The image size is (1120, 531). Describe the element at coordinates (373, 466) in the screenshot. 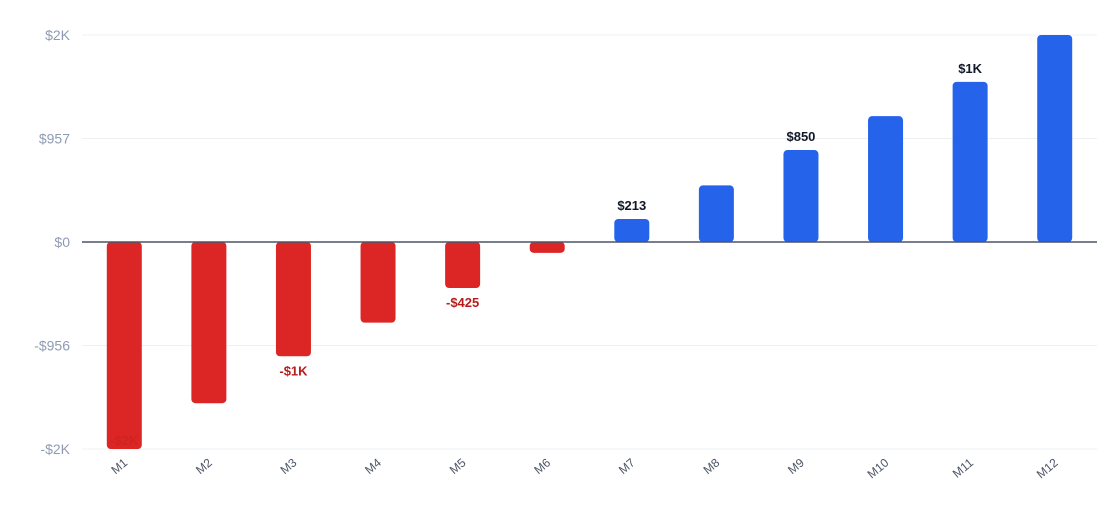

I see `x-tick-label: M4` at that location.